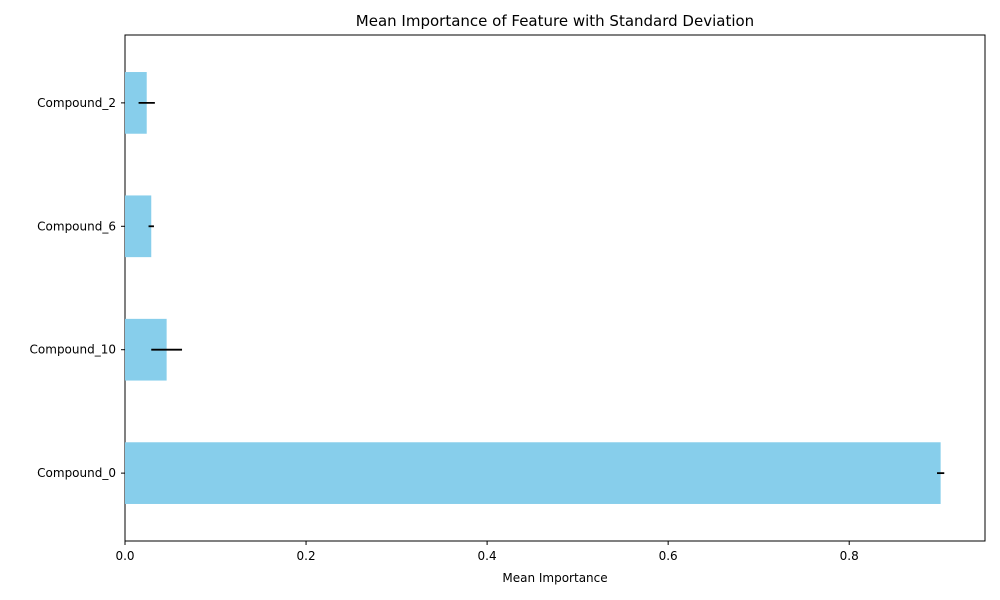 The width and height of the screenshot is (1000, 600). What do you see at coordinates (554, 578) in the screenshot?
I see `x-axis-label: Mean Importance` at bounding box center [554, 578].